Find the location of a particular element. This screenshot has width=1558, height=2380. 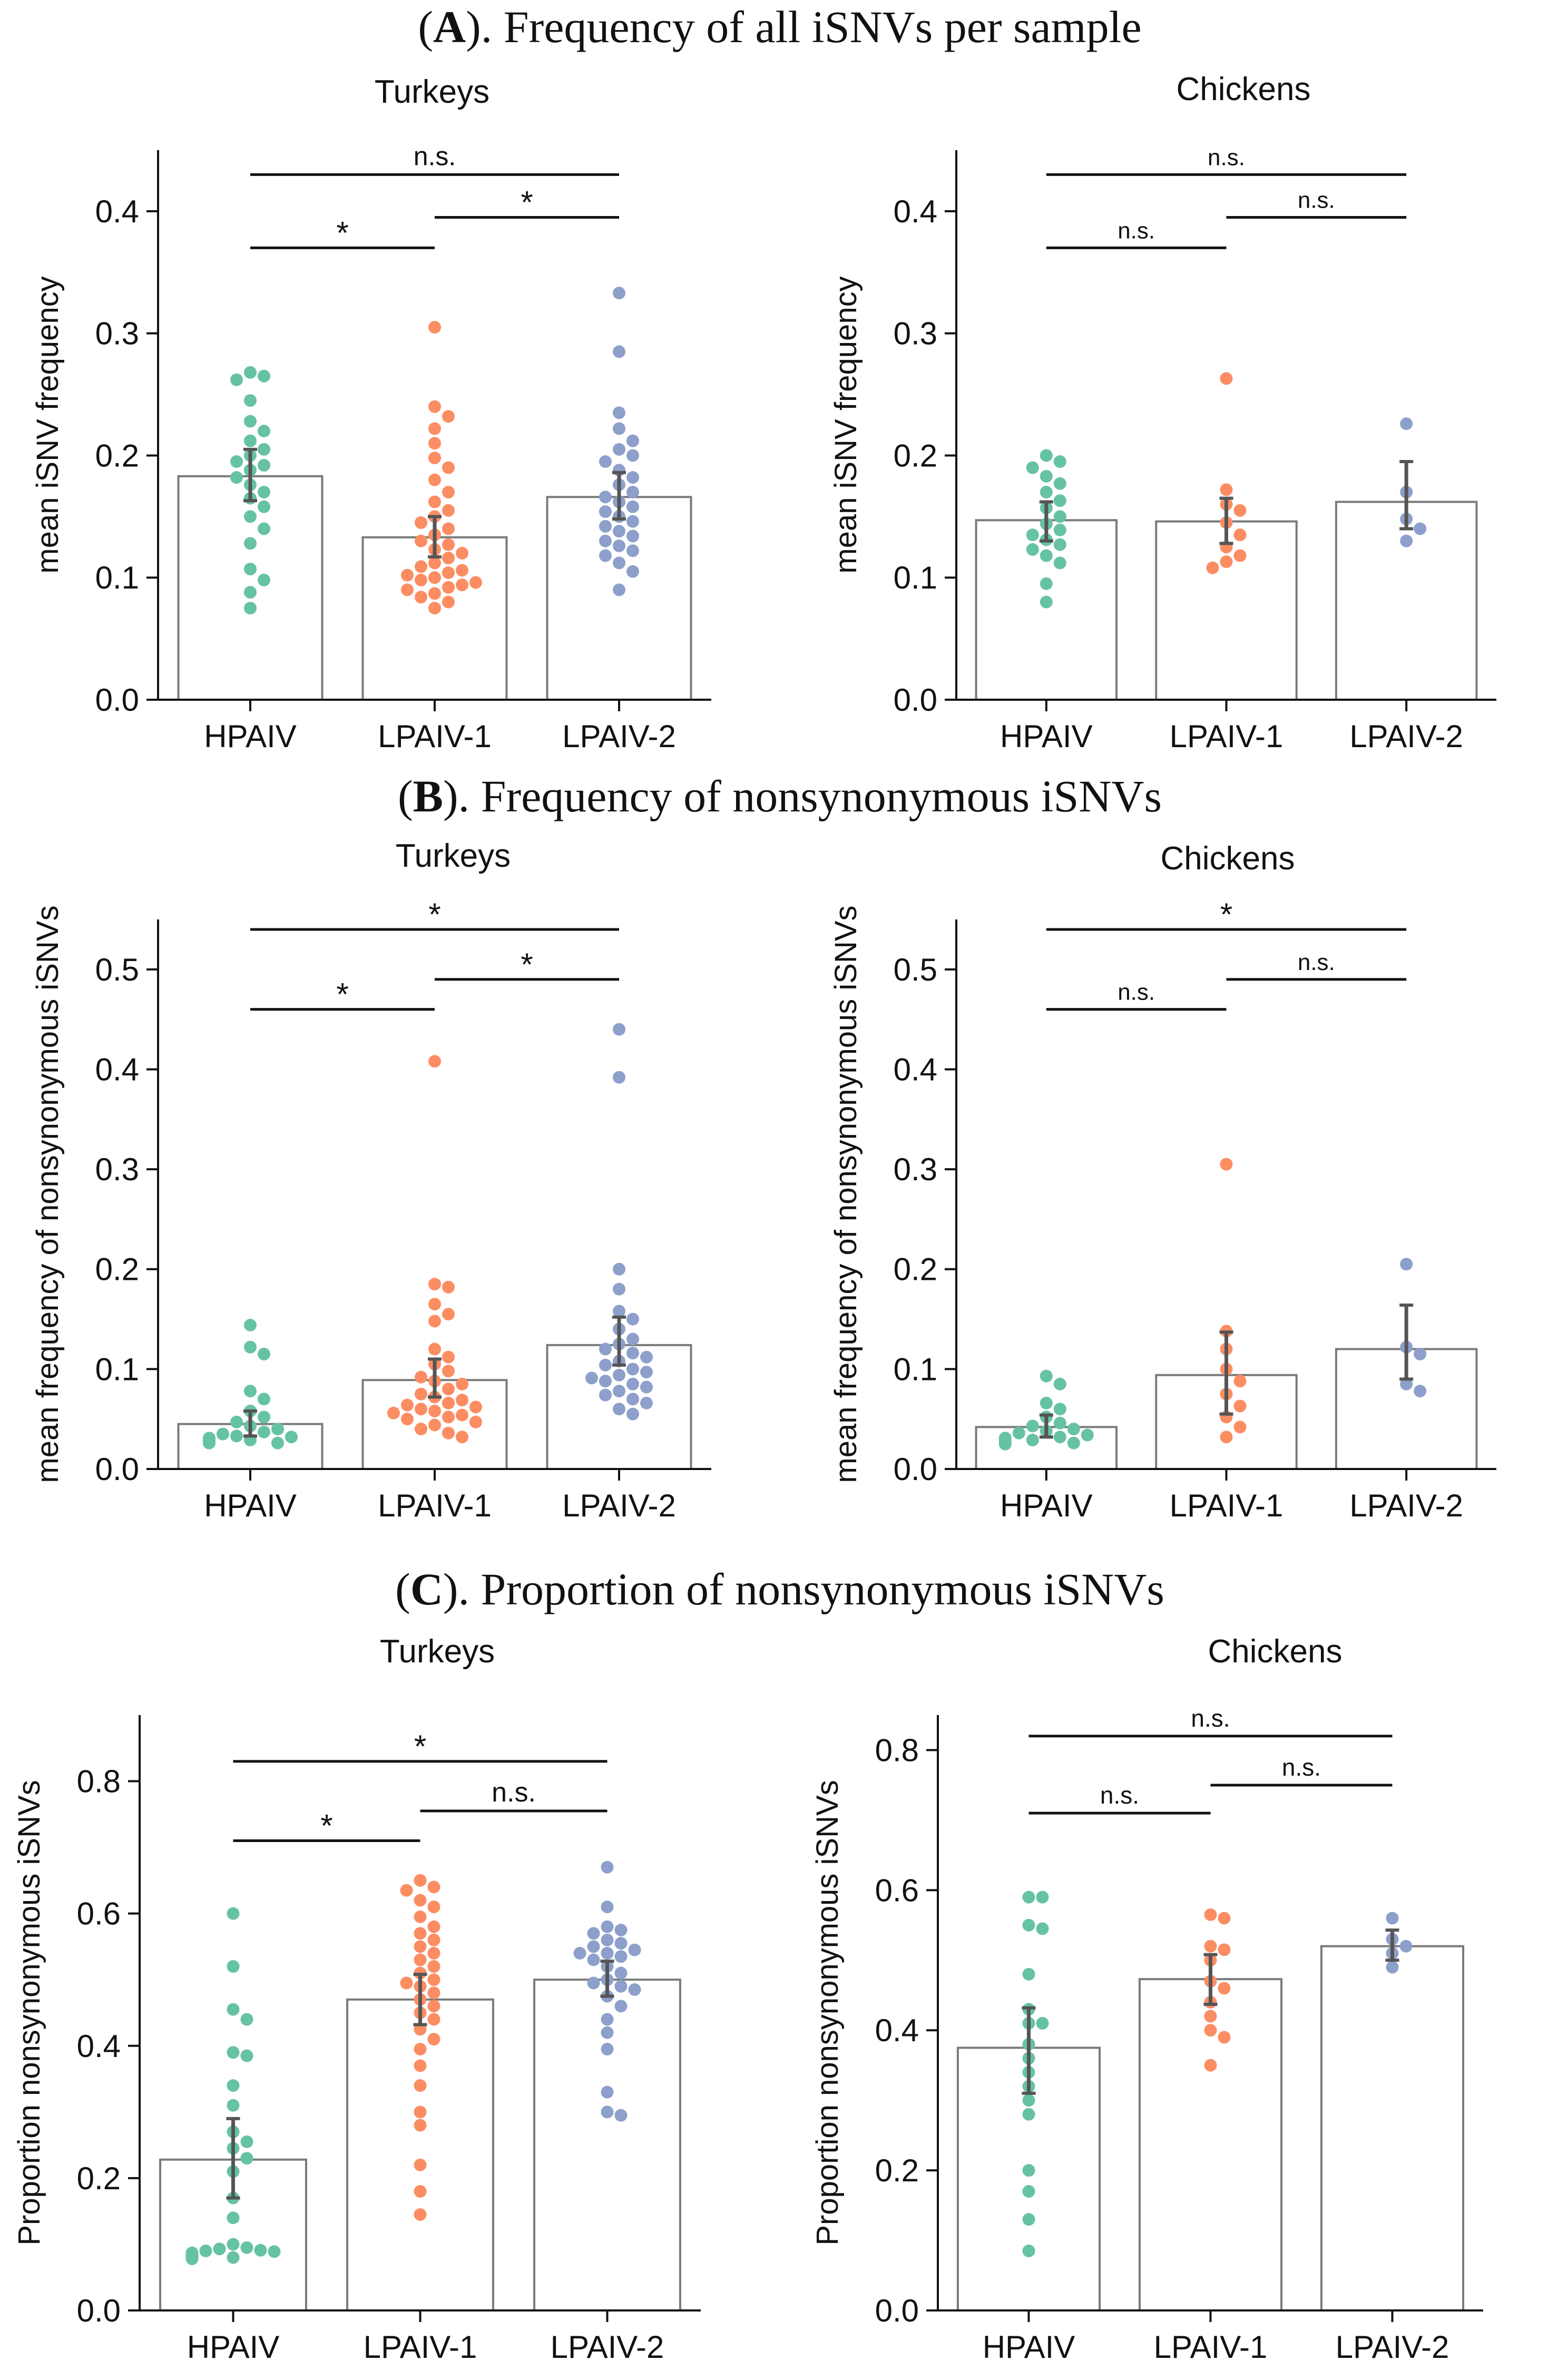

bar-hpaiv is located at coordinates (1046, 610).